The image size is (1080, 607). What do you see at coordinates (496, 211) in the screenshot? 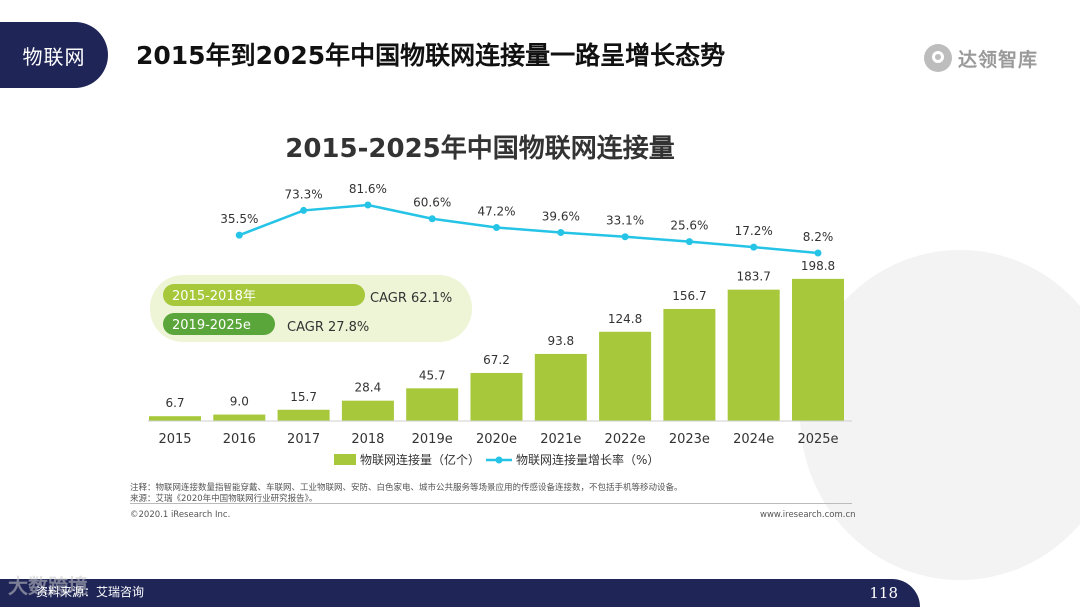
I see `growth-label-2020e: 47.2%` at bounding box center [496, 211].